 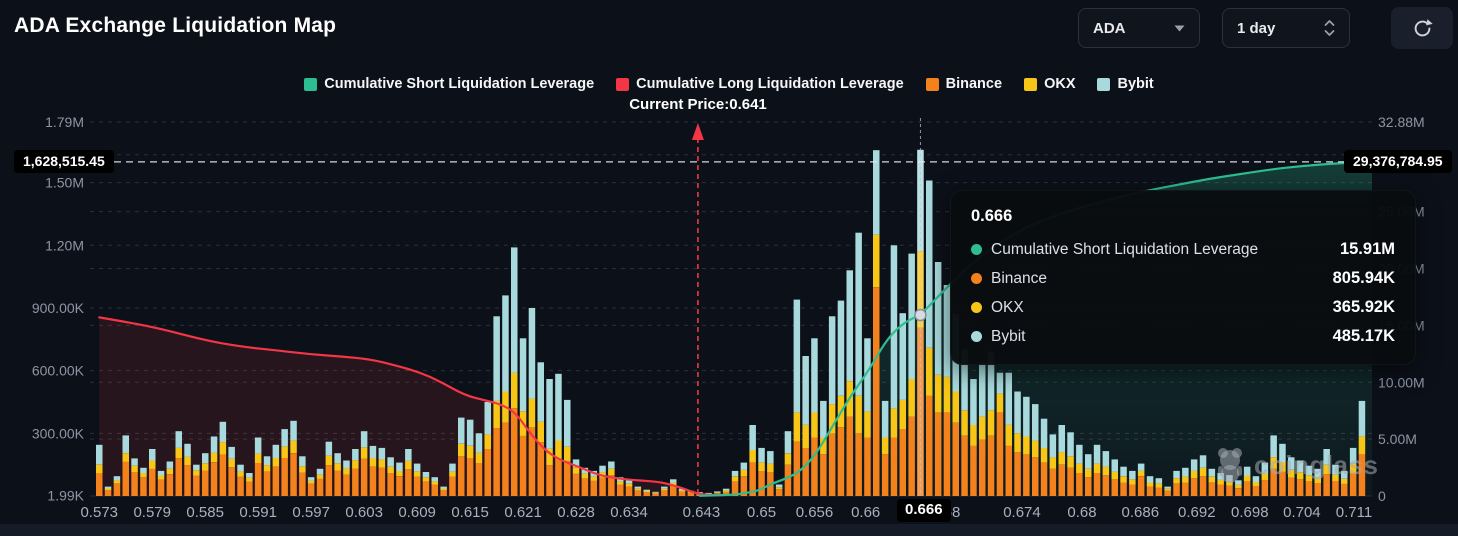 I want to click on refresh-button, so click(x=1422, y=28).